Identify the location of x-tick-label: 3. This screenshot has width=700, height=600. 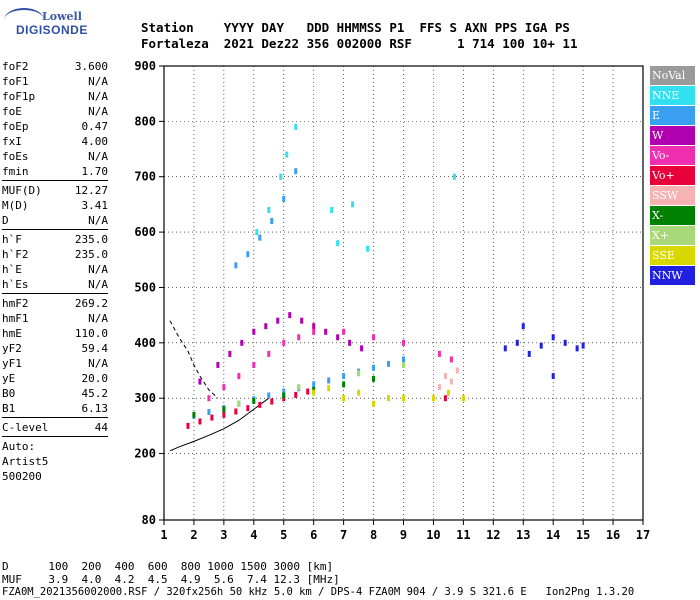
(223, 535).